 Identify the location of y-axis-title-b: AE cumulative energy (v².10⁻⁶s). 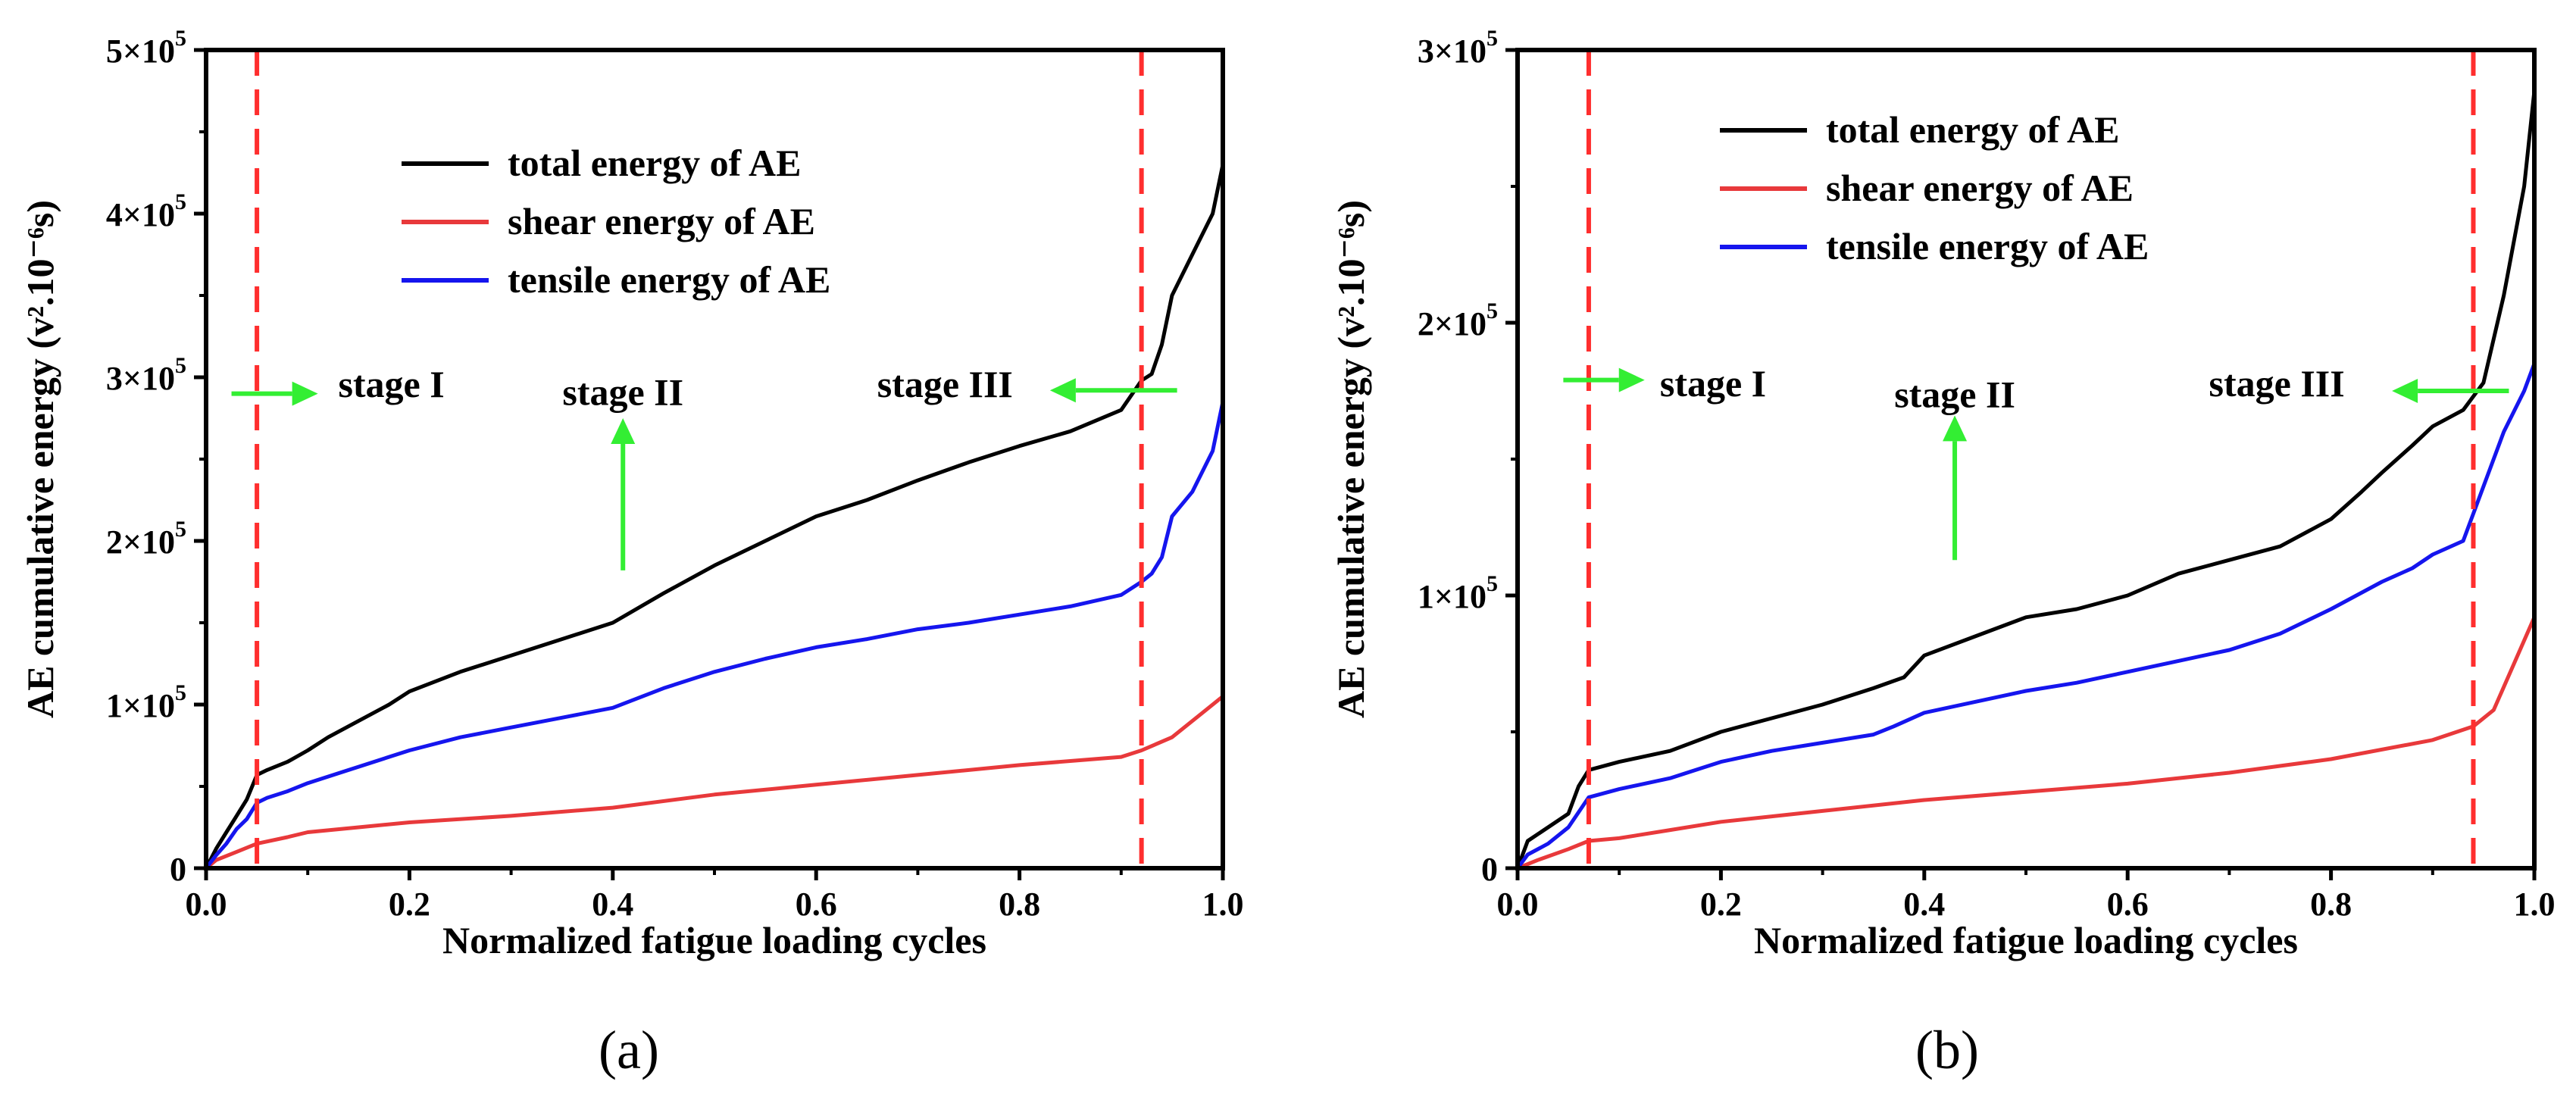
(1351, 459).